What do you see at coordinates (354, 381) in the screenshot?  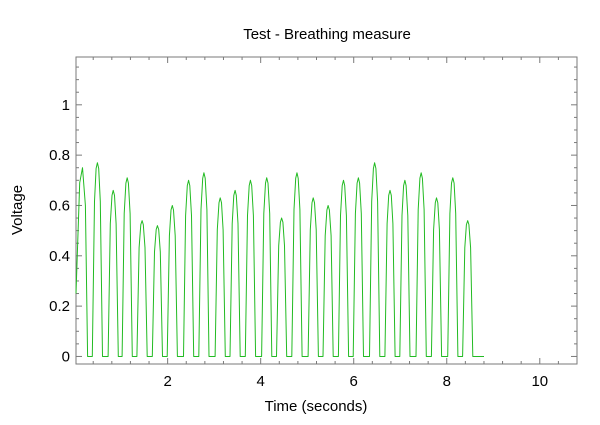 I see `x-tick-label: 6` at bounding box center [354, 381].